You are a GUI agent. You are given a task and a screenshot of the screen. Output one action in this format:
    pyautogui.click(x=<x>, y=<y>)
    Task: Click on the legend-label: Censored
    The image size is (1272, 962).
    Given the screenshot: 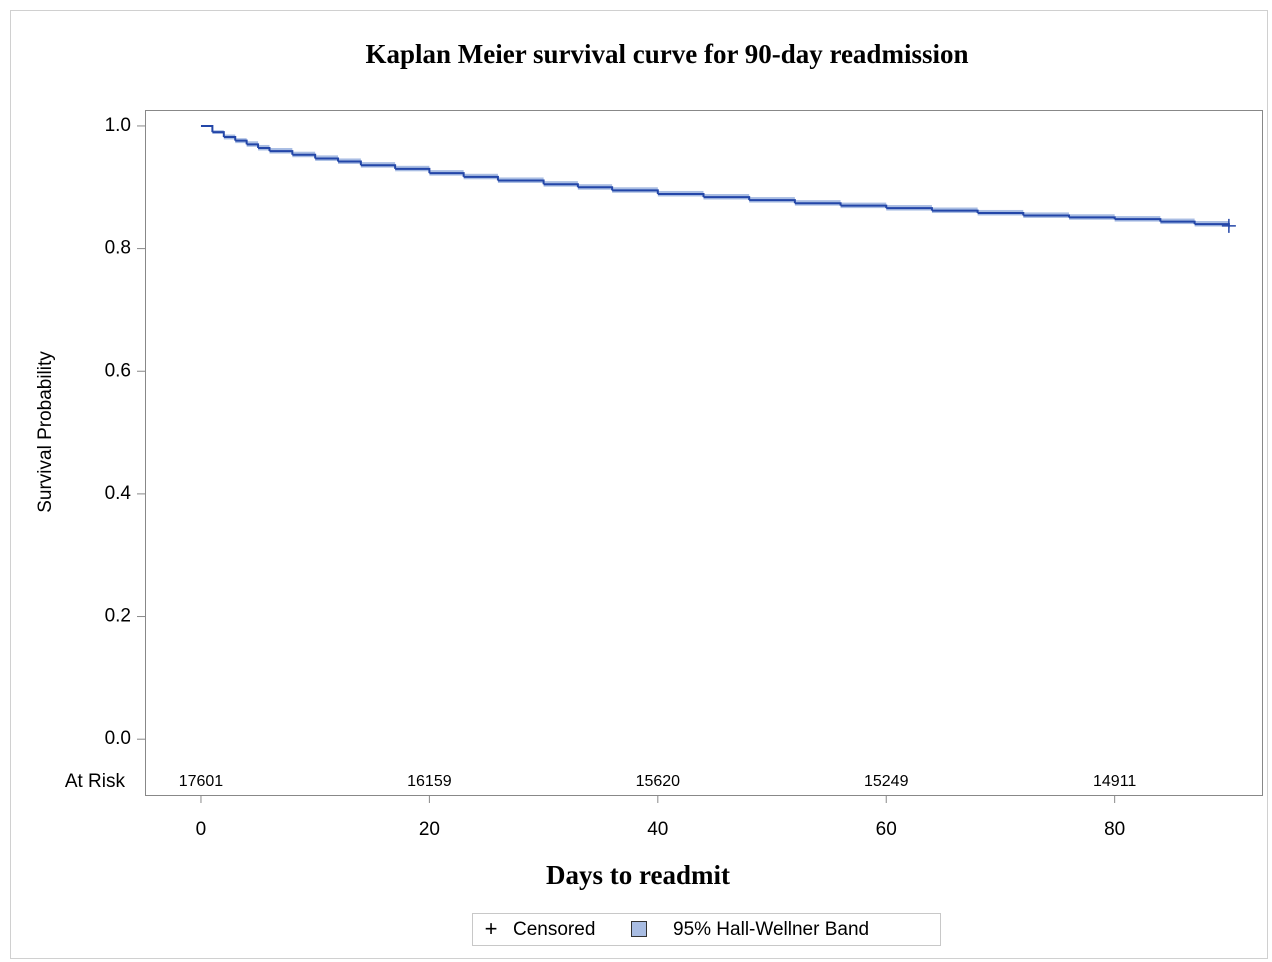 What is the action you would take?
    pyautogui.click(x=554, y=929)
    